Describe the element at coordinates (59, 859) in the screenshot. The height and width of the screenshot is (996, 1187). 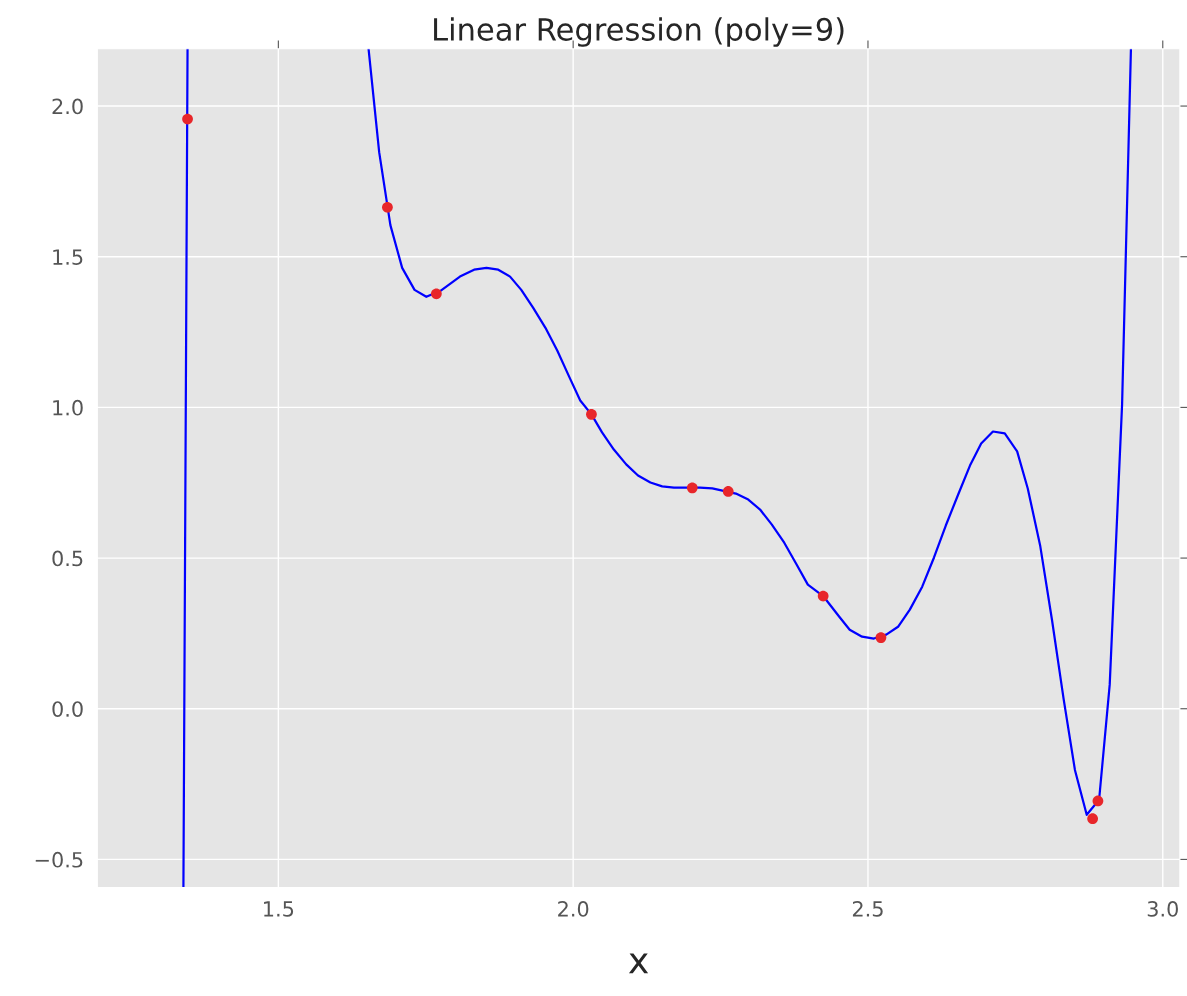
I see `y-tick-label: −0.5` at that location.